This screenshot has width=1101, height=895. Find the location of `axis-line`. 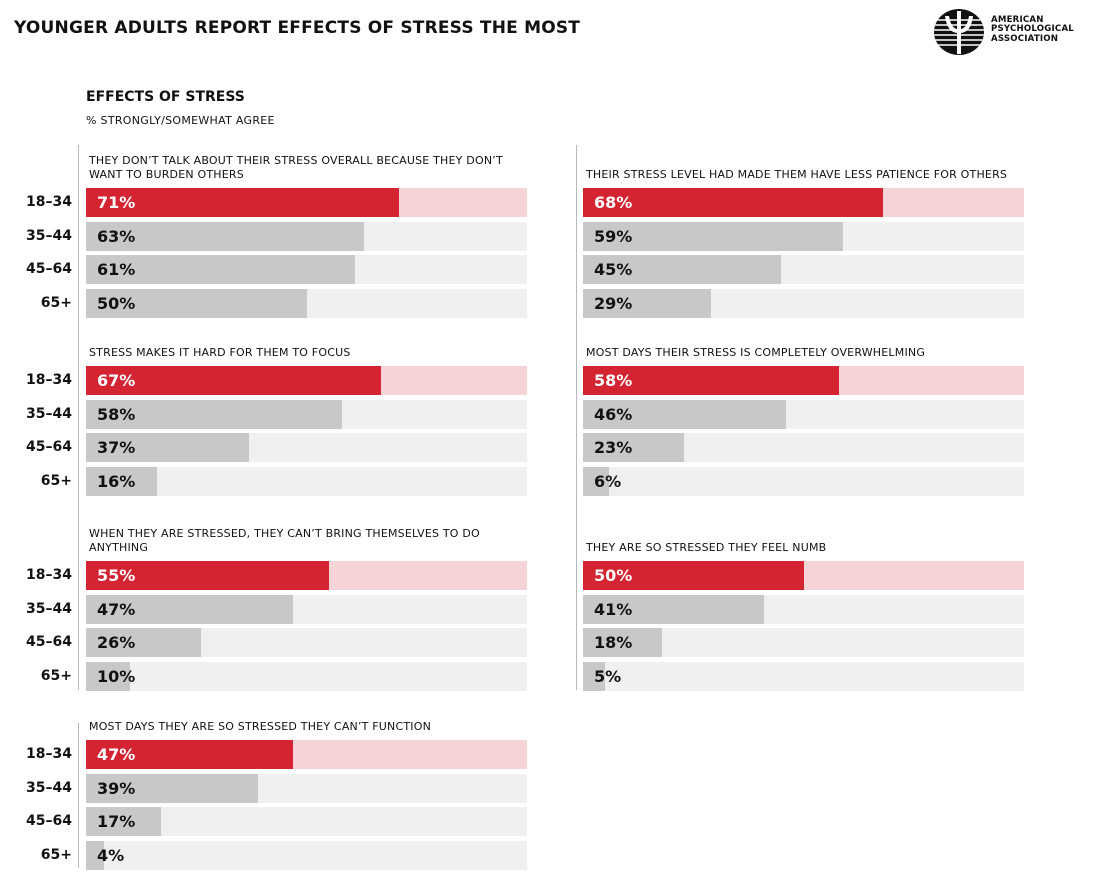

axis-line is located at coordinates (576, 417).